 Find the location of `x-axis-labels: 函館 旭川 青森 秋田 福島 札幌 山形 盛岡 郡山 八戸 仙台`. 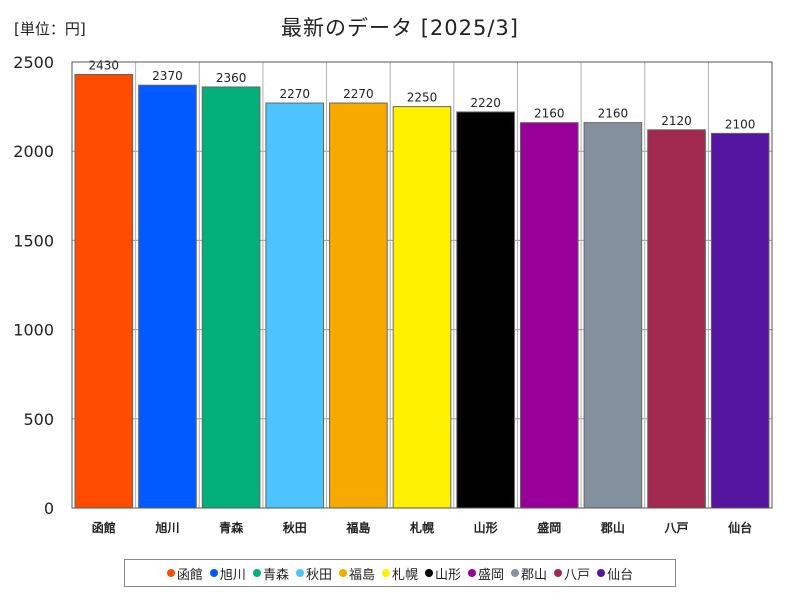

x-axis-labels: 函館 旭川 青森 秋田 福島 札幌 山形 盛岡 郡山 八戸 仙台 is located at coordinates (422, 527).